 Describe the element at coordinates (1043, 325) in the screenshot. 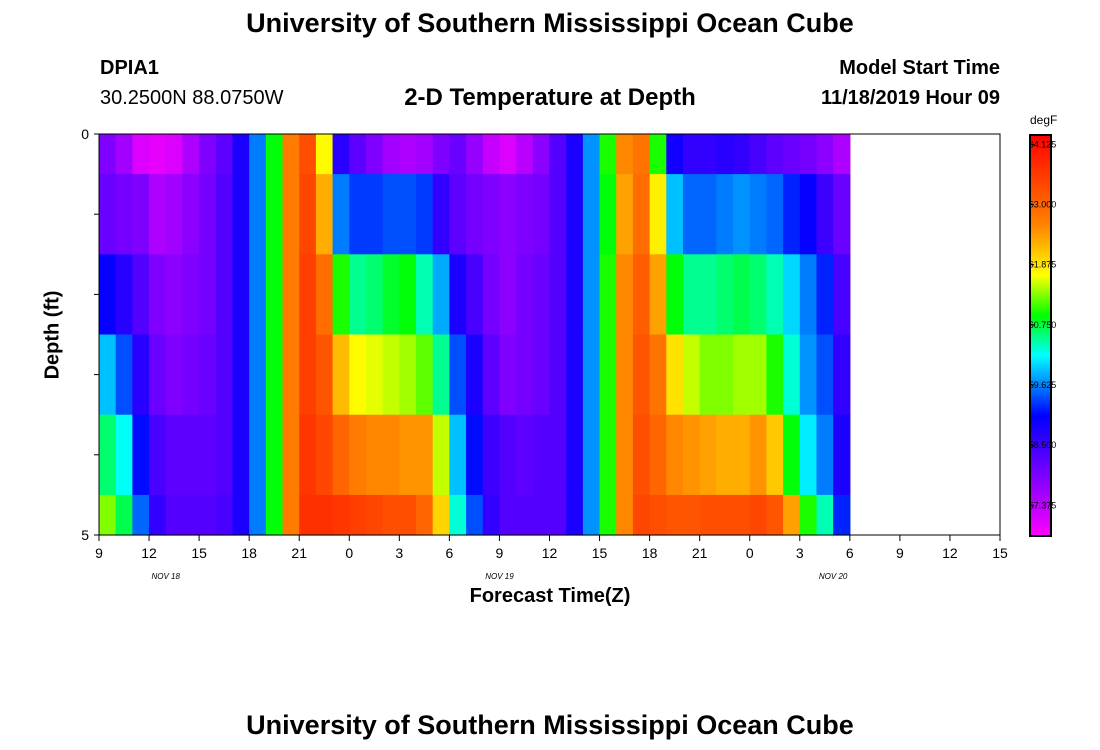

I see `colorbar-tick-label: 60.750` at that location.